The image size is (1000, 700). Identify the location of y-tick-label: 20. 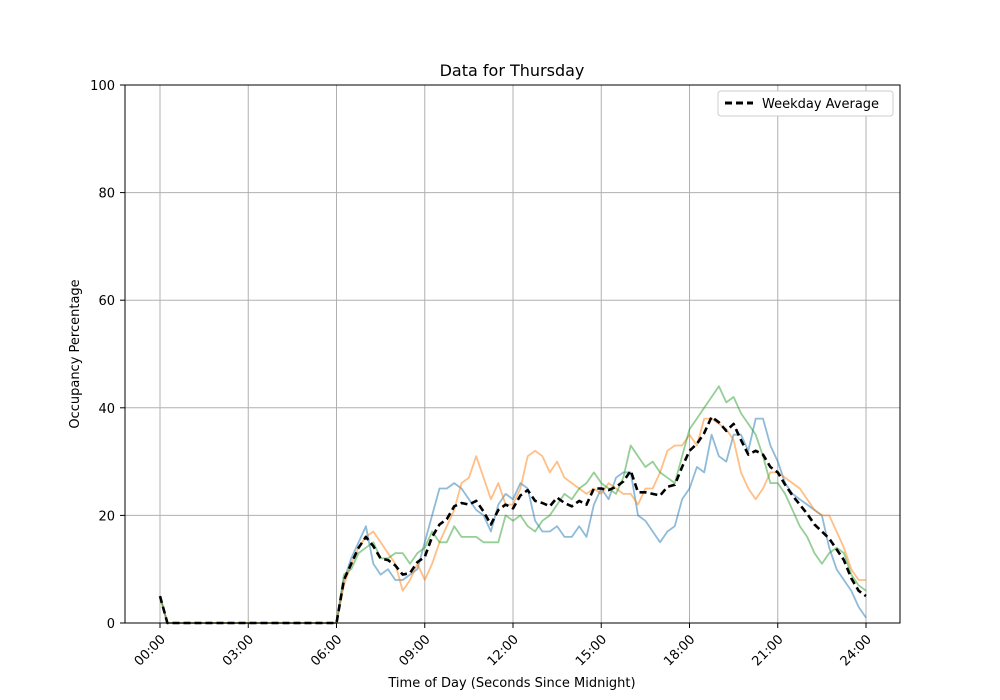
(106, 516).